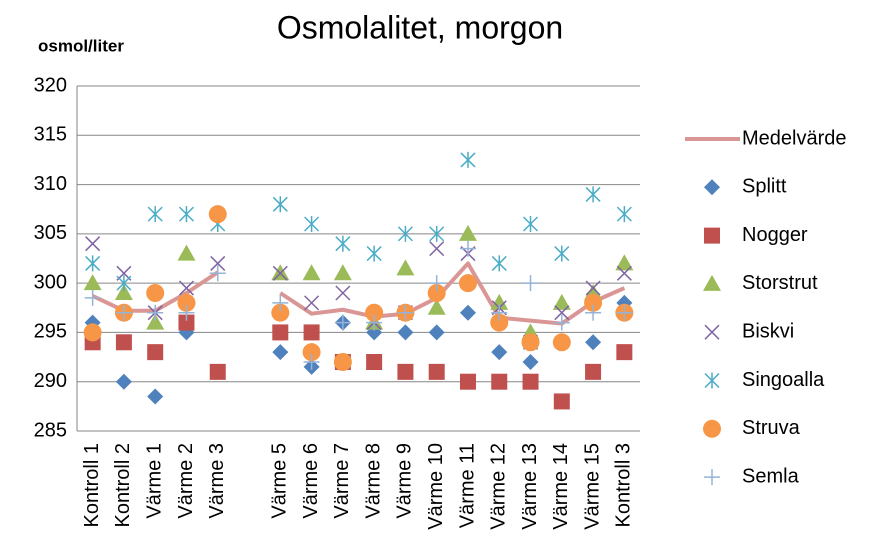 The image size is (876, 554). Describe the element at coordinates (358, 293) in the screenshot. I see `mean-line` at that location.